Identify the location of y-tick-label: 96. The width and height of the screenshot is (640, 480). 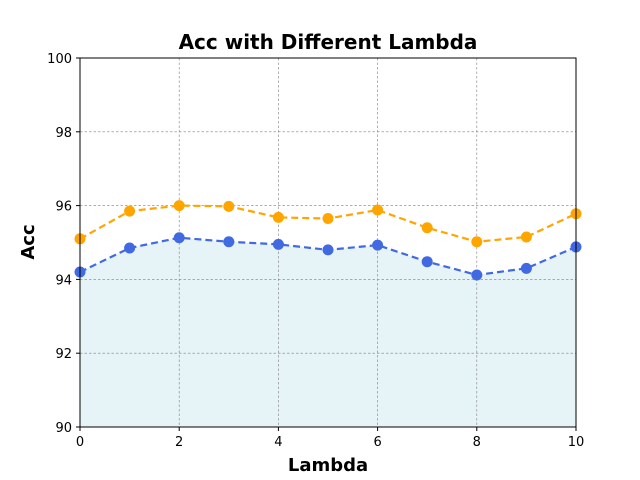
(63, 207).